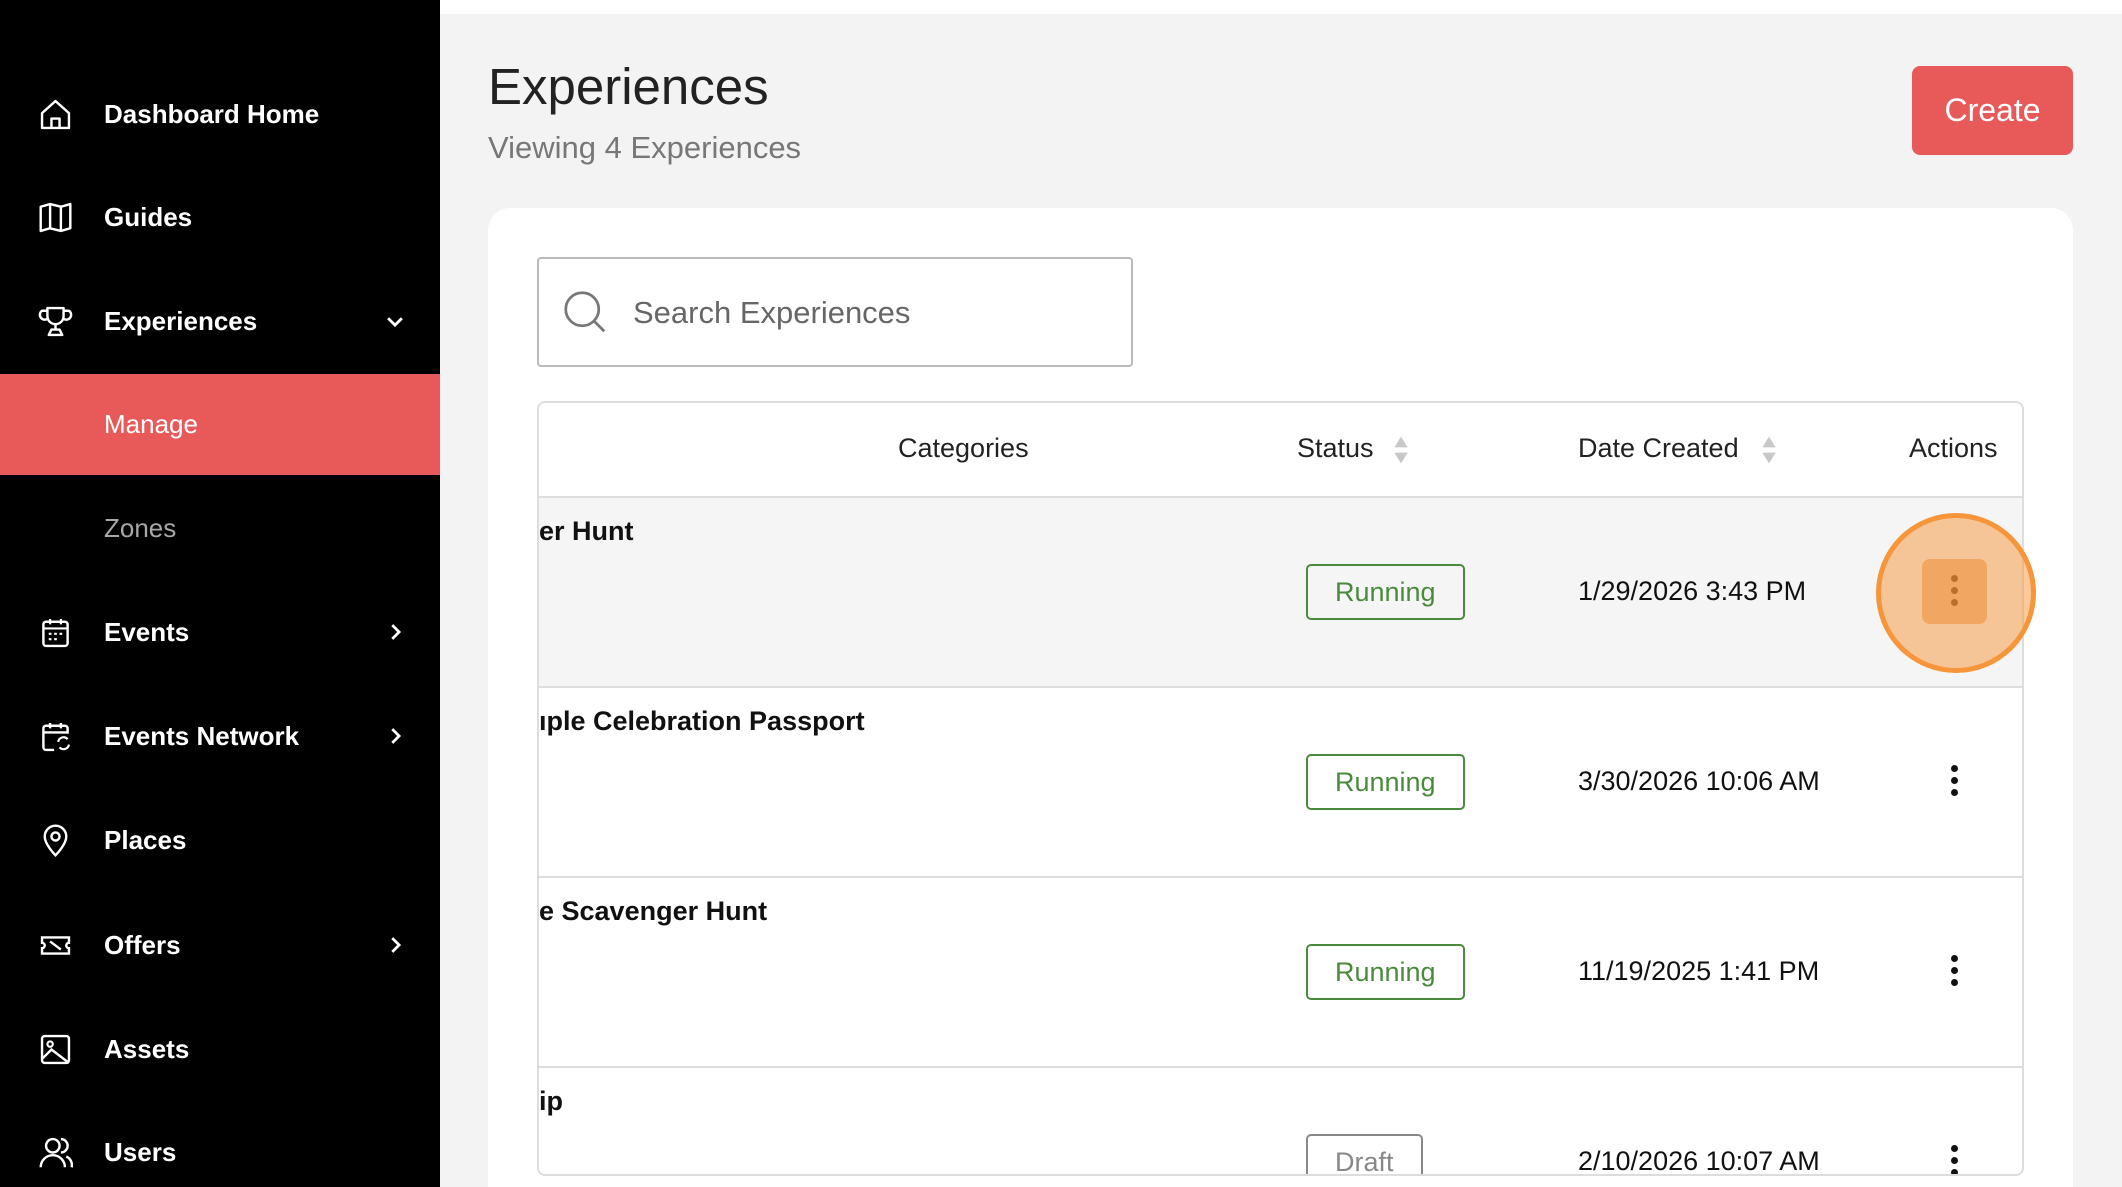  I want to click on image-icon, so click(55, 1049).